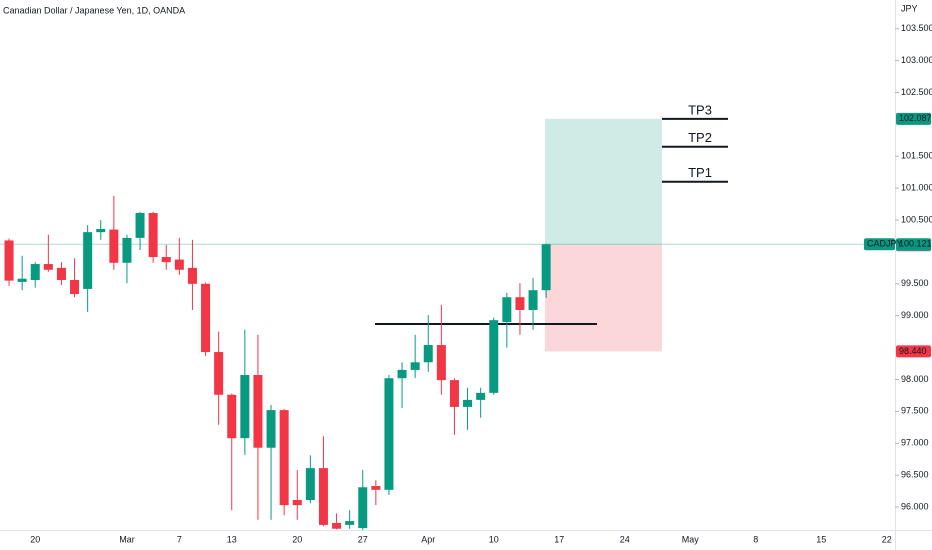 The image size is (932, 550). What do you see at coordinates (915, 443) in the screenshot?
I see `y-tick-label: 97.000` at bounding box center [915, 443].